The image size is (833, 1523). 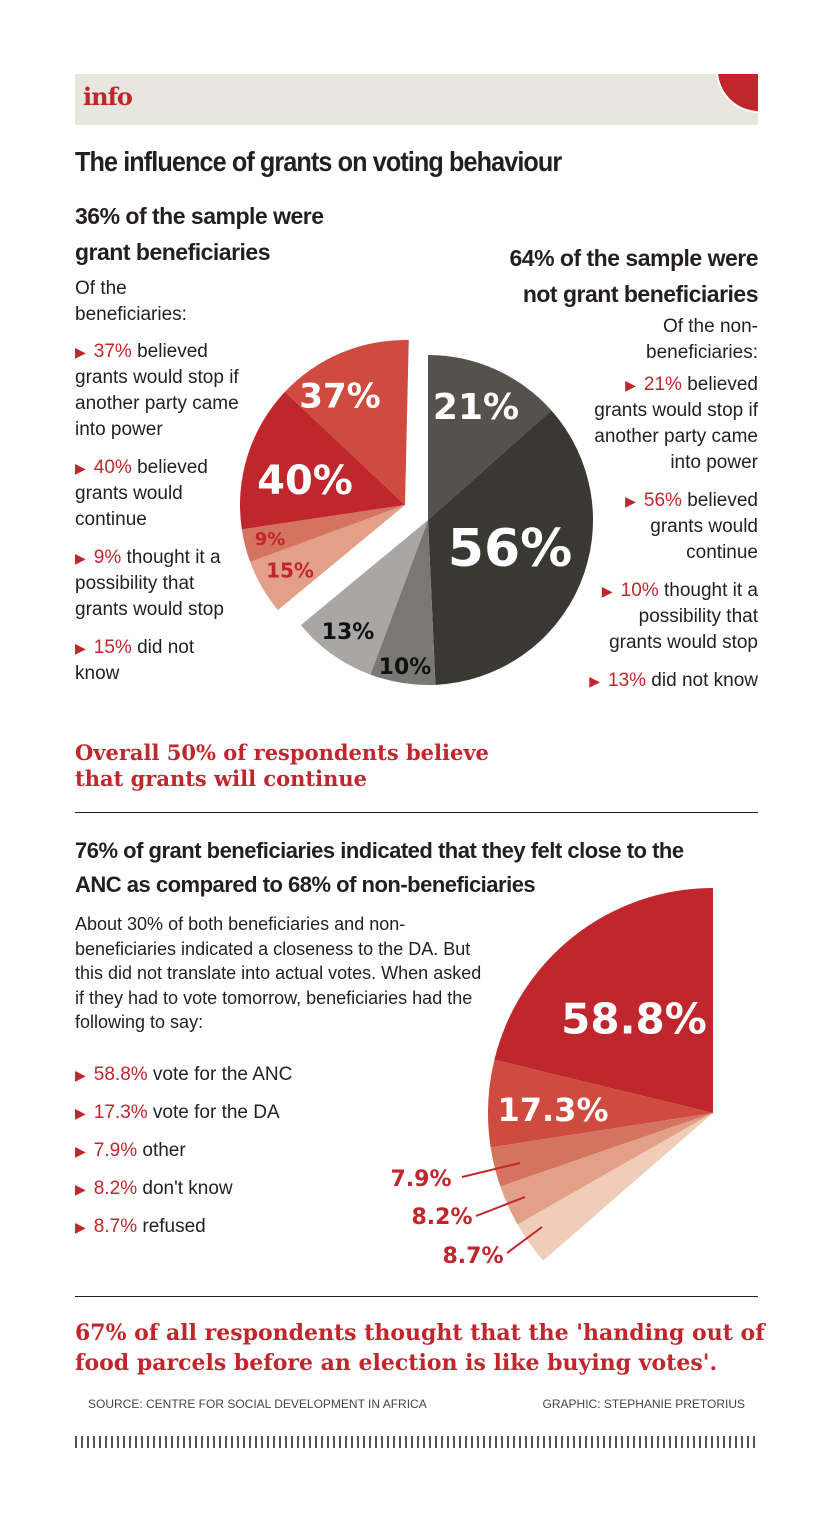 What do you see at coordinates (161, 1150) in the screenshot?
I see `item-text: other` at bounding box center [161, 1150].